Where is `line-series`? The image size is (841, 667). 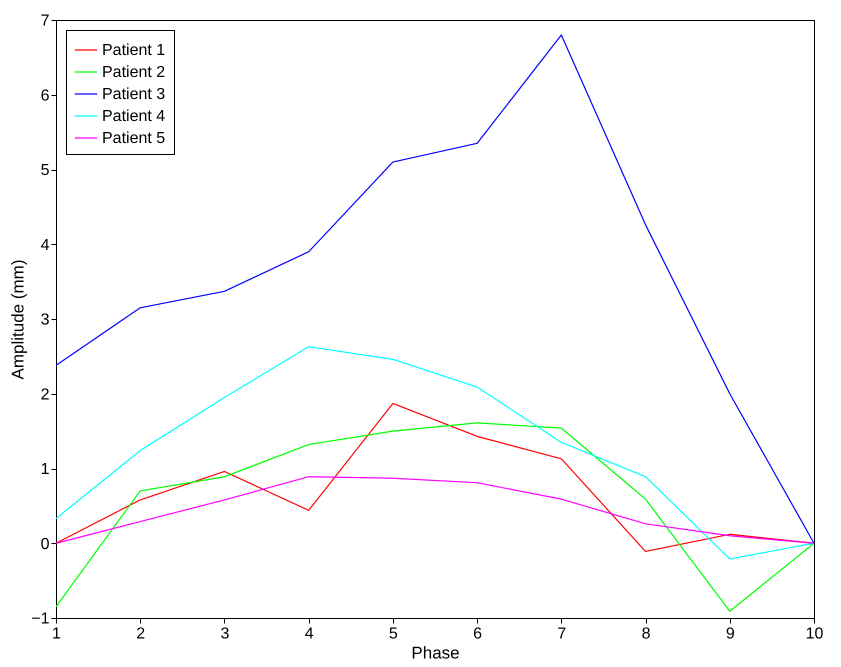 line-series is located at coordinates (435, 510).